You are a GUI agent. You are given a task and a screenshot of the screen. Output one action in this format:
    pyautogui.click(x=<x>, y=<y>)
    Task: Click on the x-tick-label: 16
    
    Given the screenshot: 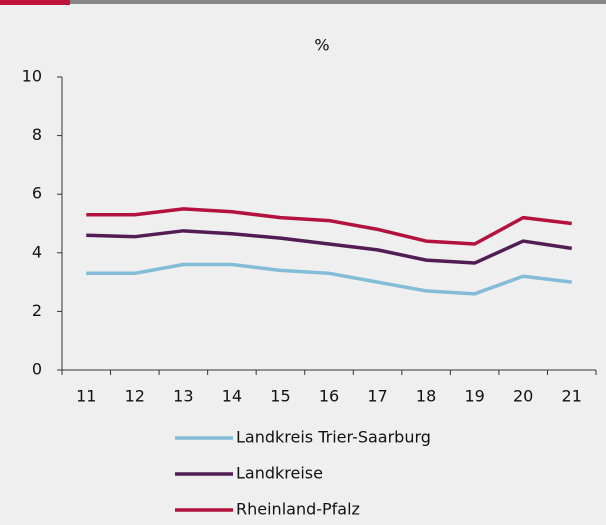 What is the action you would take?
    pyautogui.click(x=329, y=396)
    